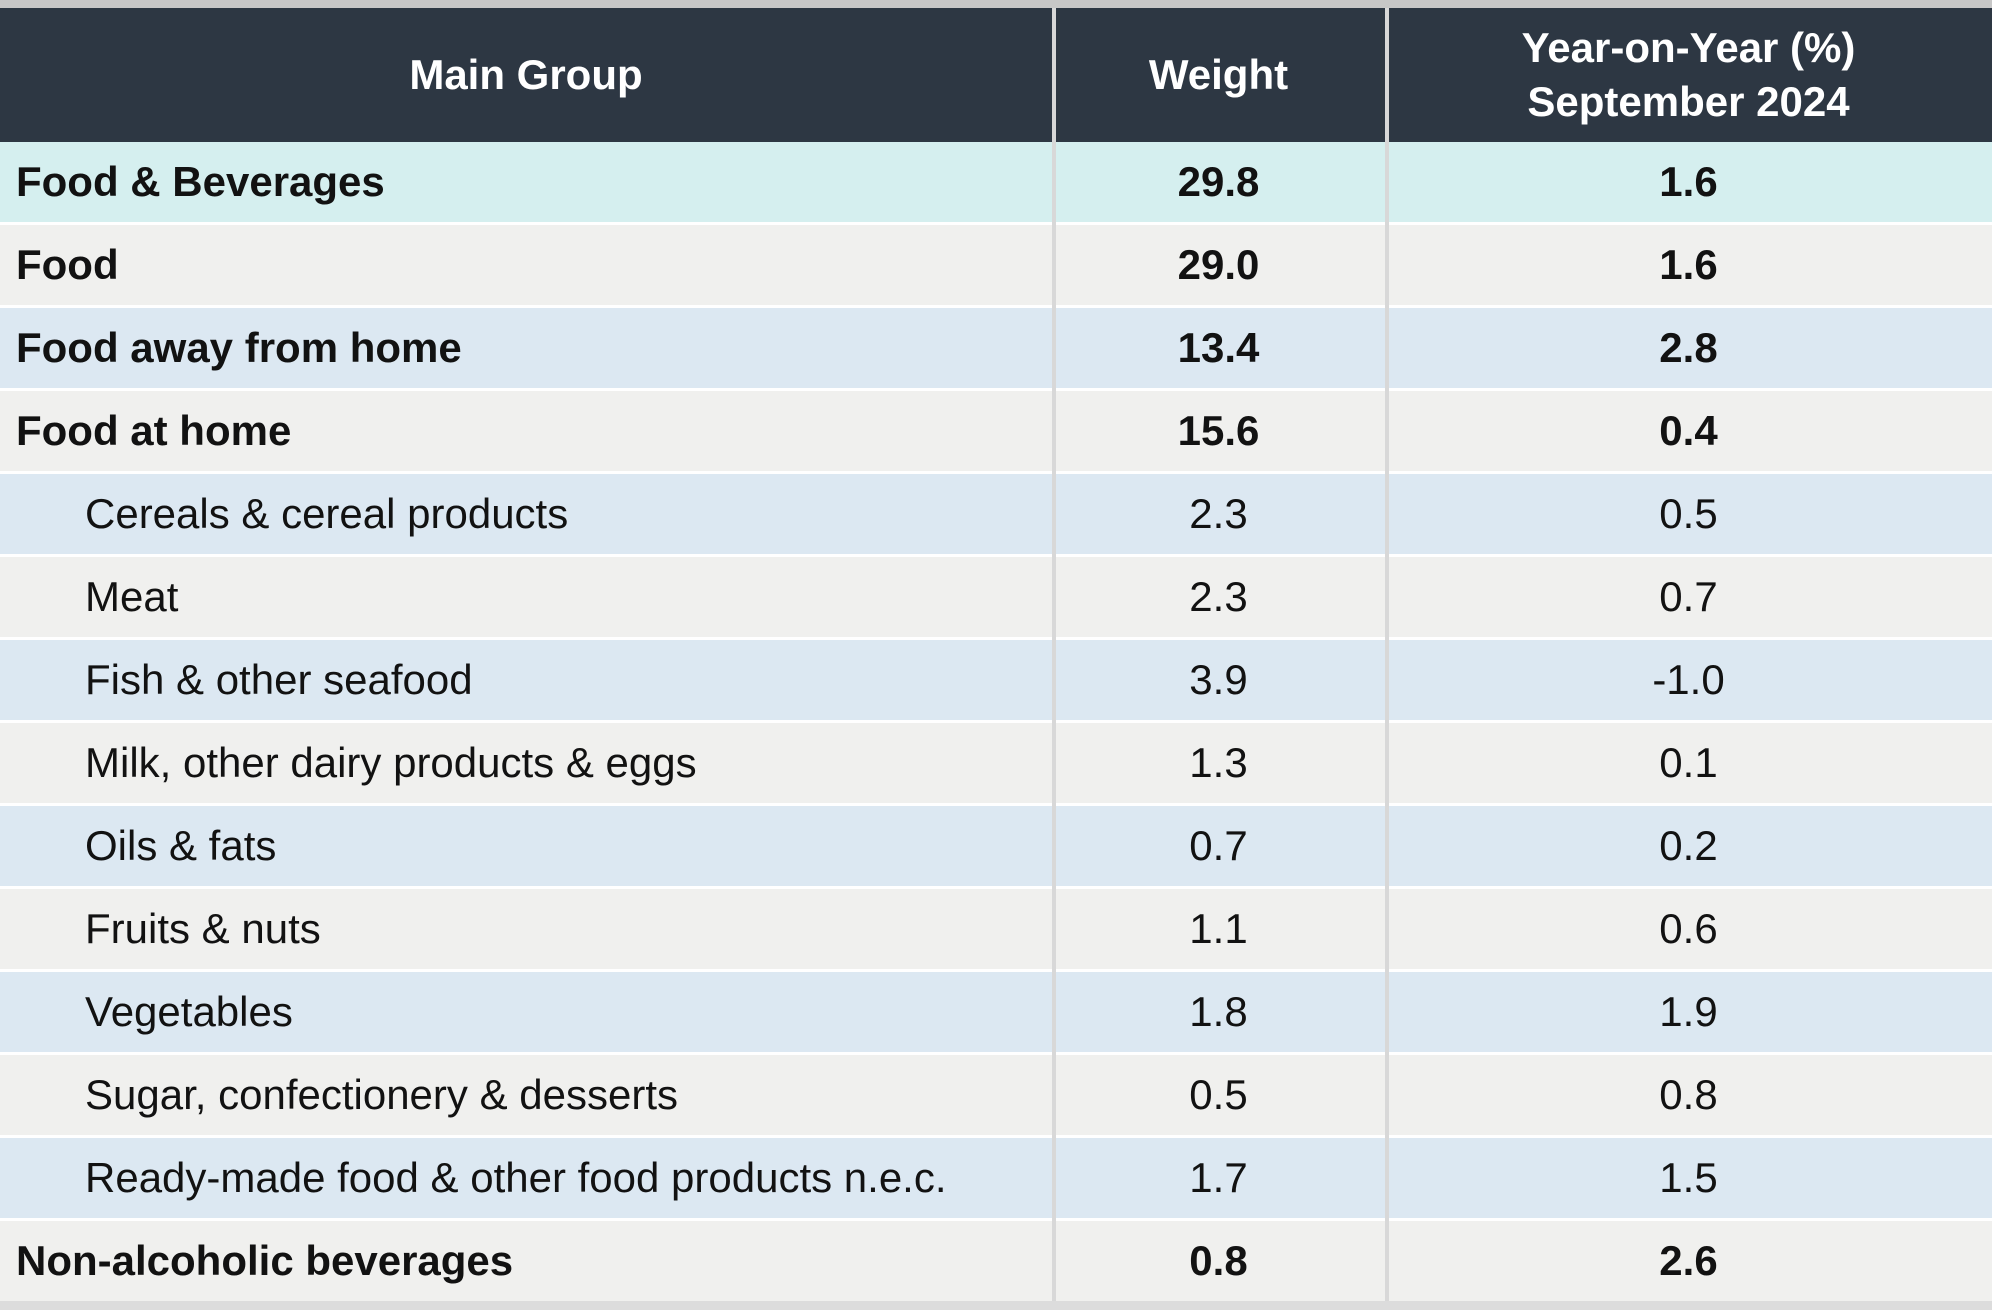  Describe the element at coordinates (1218, 1011) in the screenshot. I see `weight-value: 1.8` at that location.